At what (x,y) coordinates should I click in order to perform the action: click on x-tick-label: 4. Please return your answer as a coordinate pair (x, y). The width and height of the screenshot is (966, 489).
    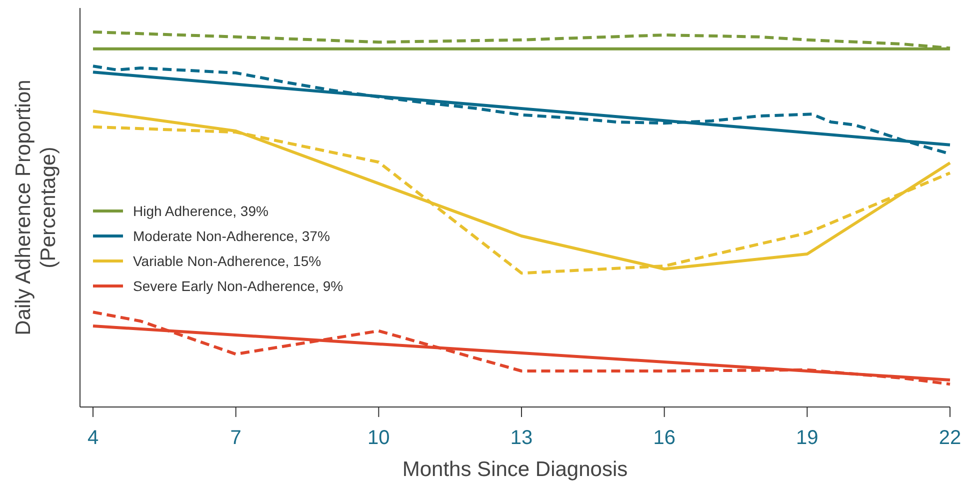
    Looking at the image, I should click on (93, 438).